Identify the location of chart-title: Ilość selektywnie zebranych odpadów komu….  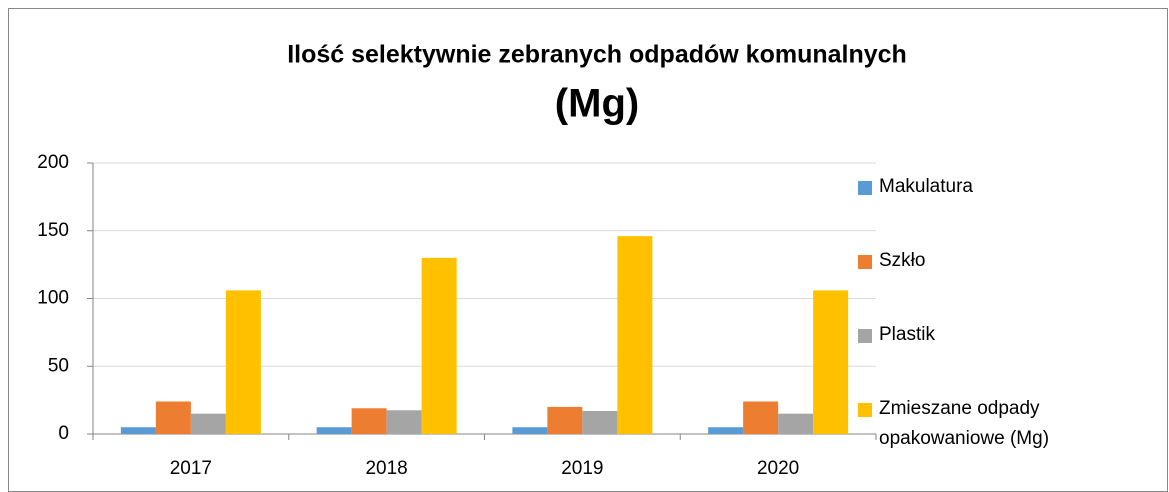
(597, 55).